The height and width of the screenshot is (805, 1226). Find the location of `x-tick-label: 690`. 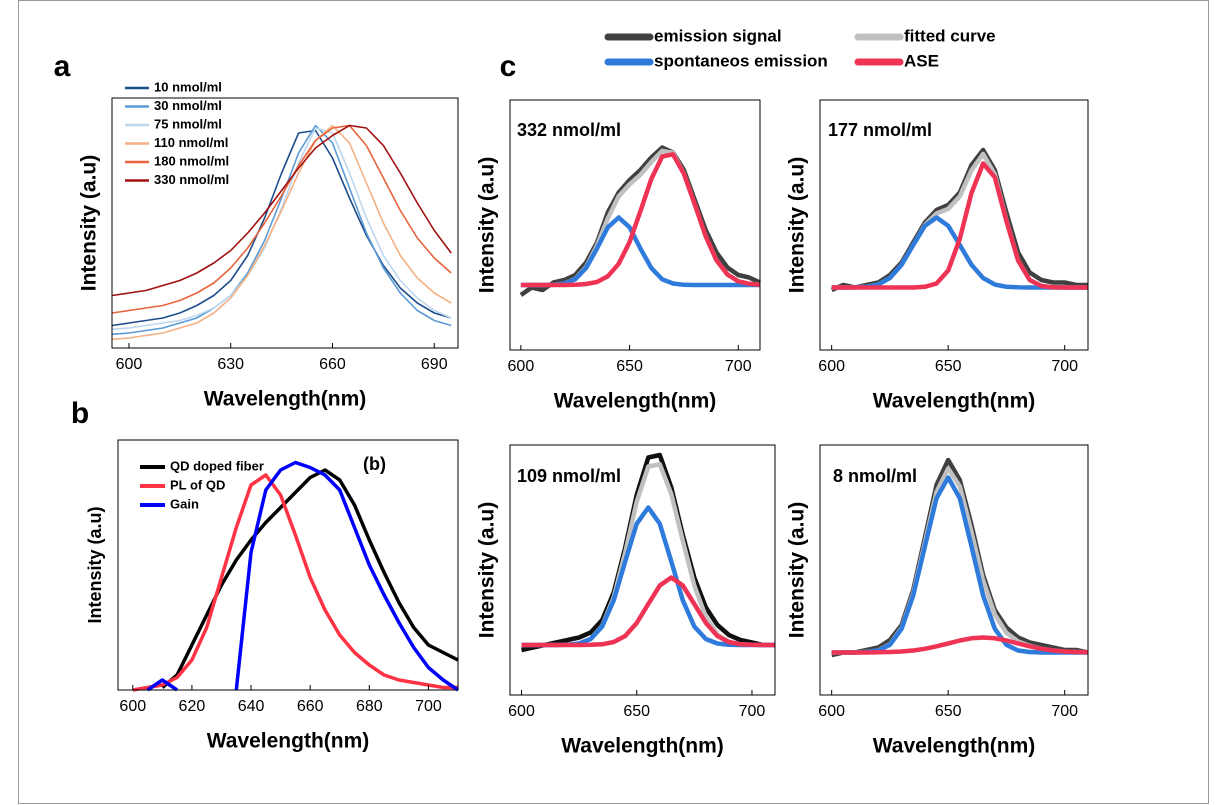

x-tick-label: 690 is located at coordinates (434, 364).